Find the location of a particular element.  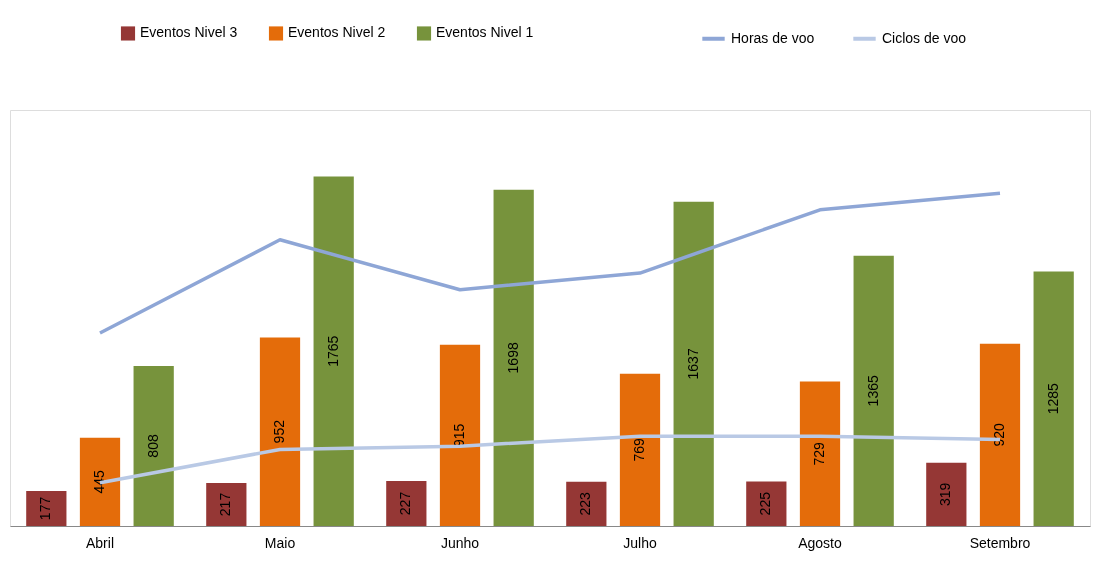

data-label: 217 is located at coordinates (225, 504).